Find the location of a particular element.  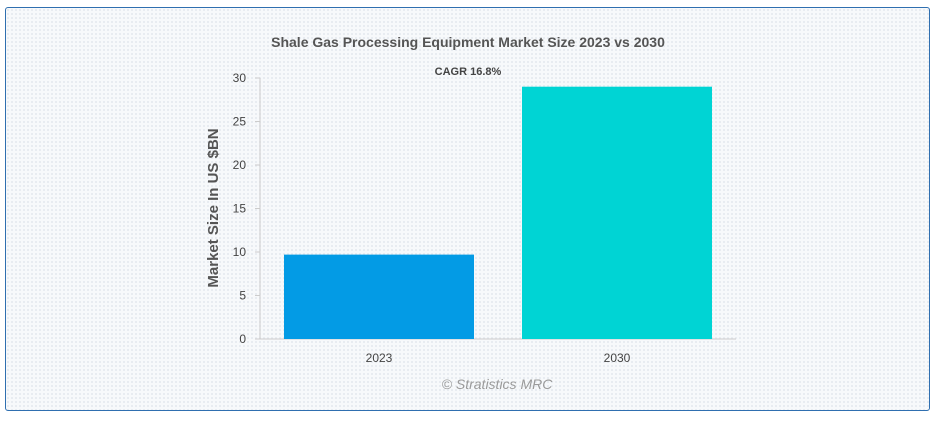

bar-2023 is located at coordinates (379, 296).